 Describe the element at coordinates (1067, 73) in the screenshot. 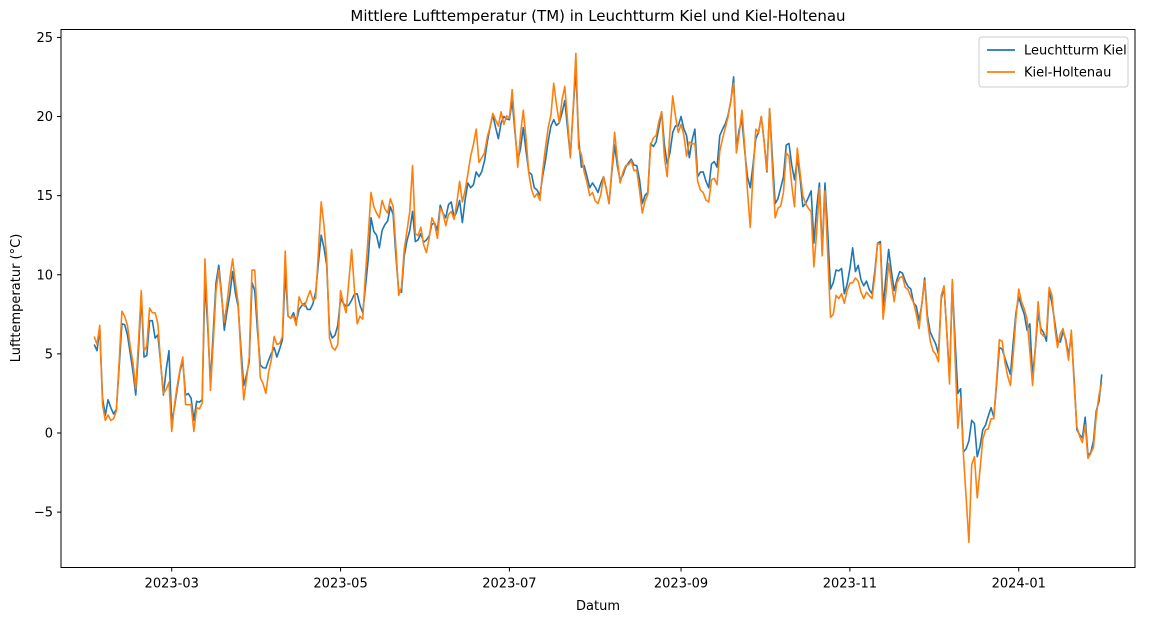

I see `legend-label-kiel-holtenau: Kiel-Holtenau` at that location.